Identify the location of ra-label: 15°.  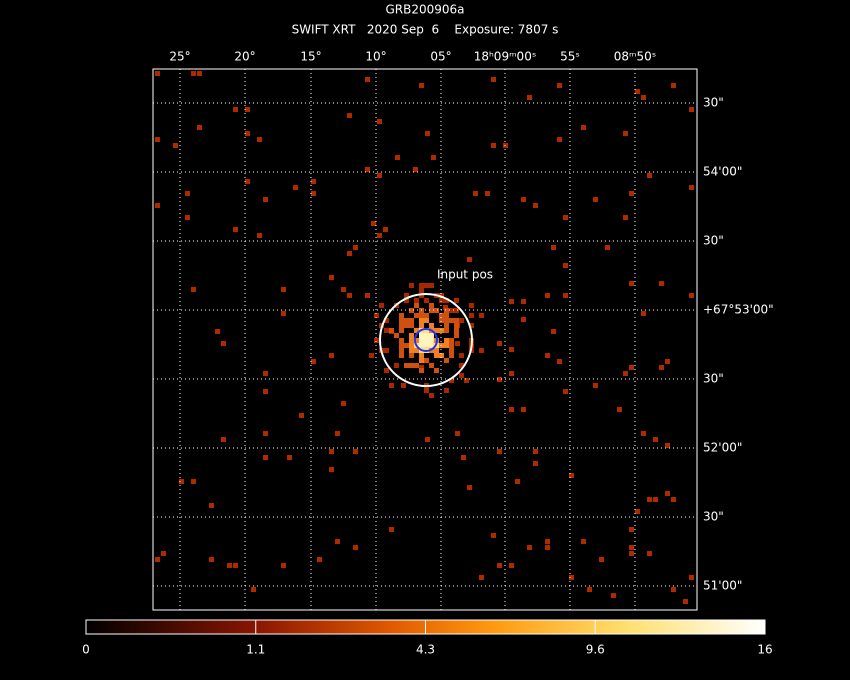
(310, 57).